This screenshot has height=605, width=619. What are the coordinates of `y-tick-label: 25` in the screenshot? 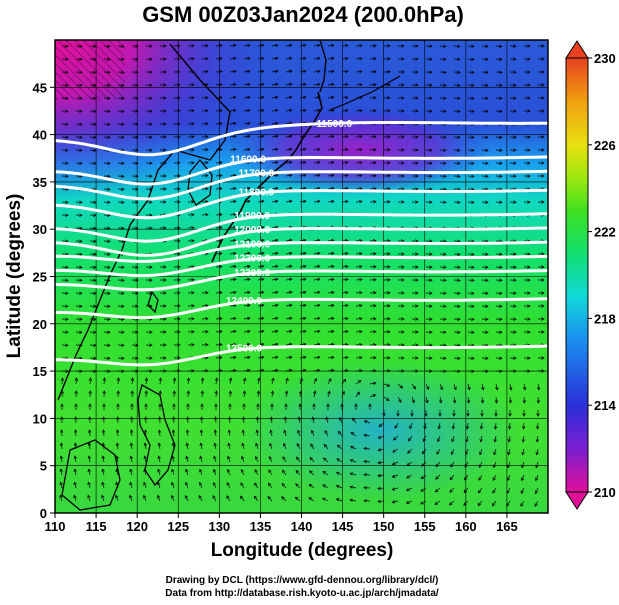 It's located at (40, 277).